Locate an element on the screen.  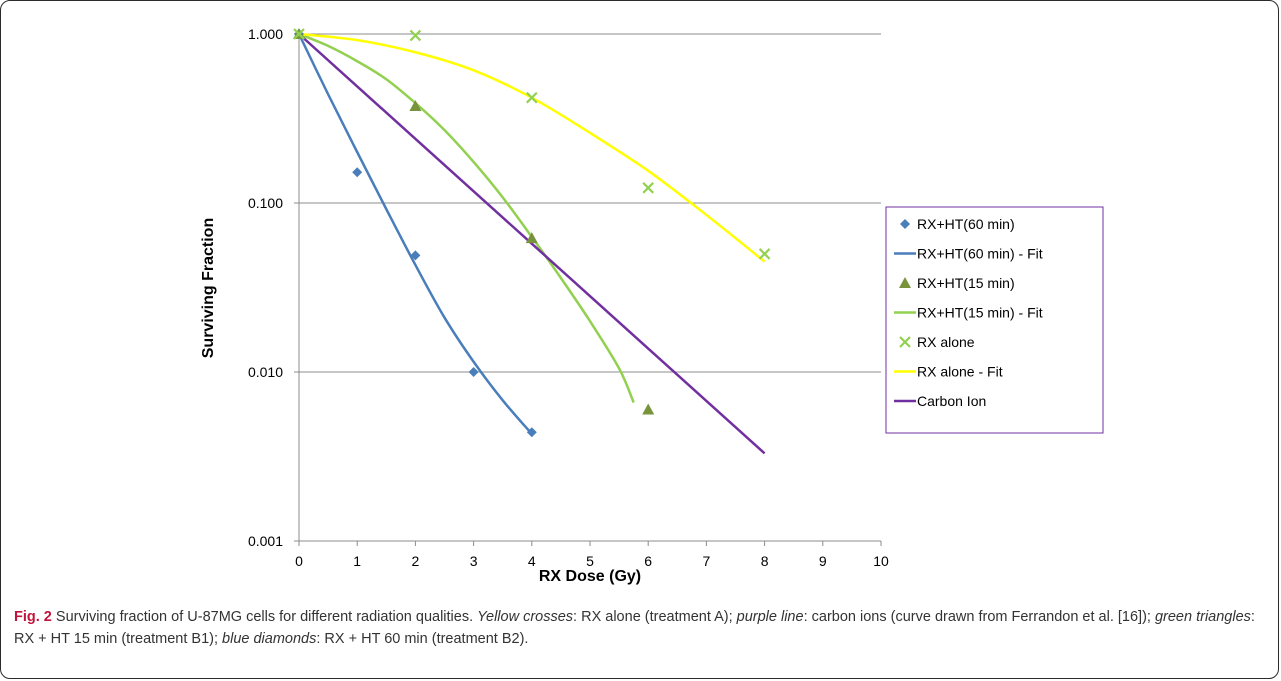
legend-box is located at coordinates (994, 320).